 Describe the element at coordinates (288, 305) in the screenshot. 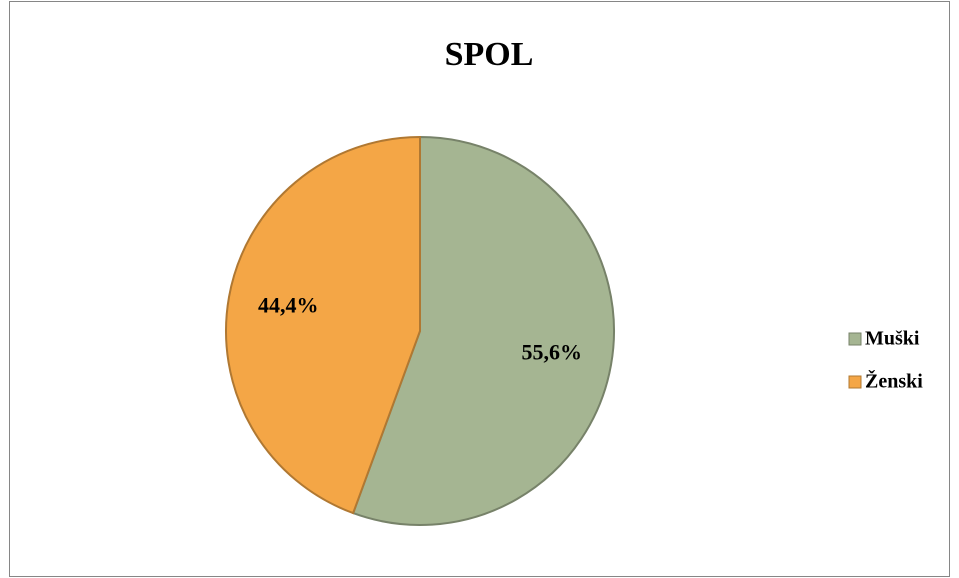

I see `data-label: 44,4%` at that location.